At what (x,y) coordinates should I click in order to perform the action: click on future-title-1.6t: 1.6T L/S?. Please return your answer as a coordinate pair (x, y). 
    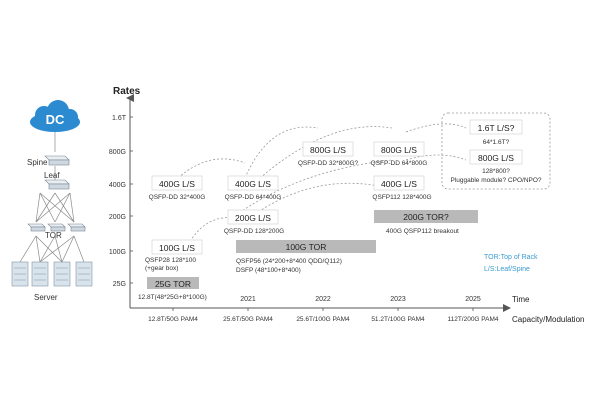
    Looking at the image, I should click on (496, 128).